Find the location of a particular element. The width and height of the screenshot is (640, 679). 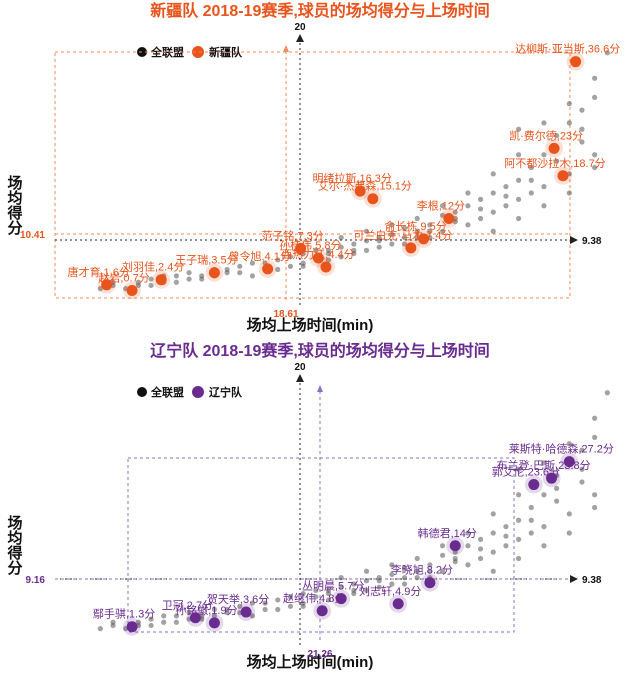

team-player-label: 明绪拉斯,16.3分 is located at coordinates (351, 178).